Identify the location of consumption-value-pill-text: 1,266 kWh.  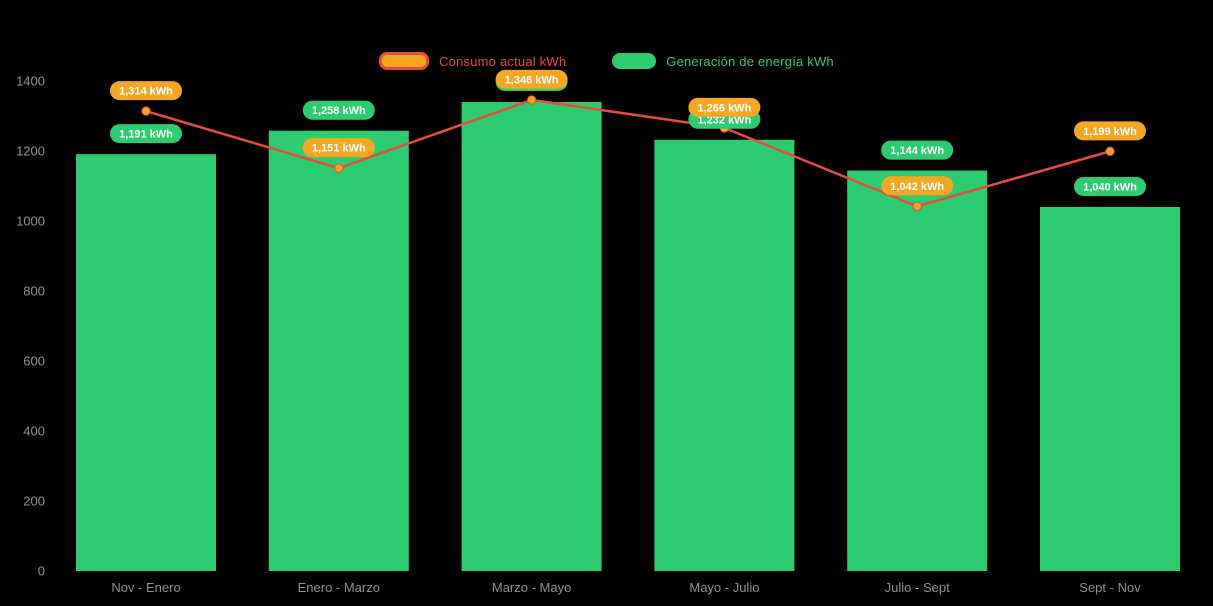
(724, 108).